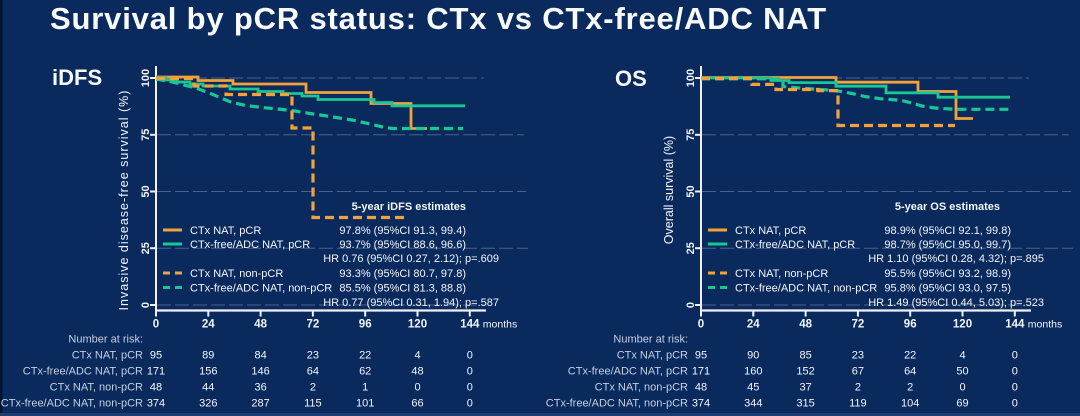 The height and width of the screenshot is (416, 1080). I want to click on svg-text: 44, so click(208, 388).